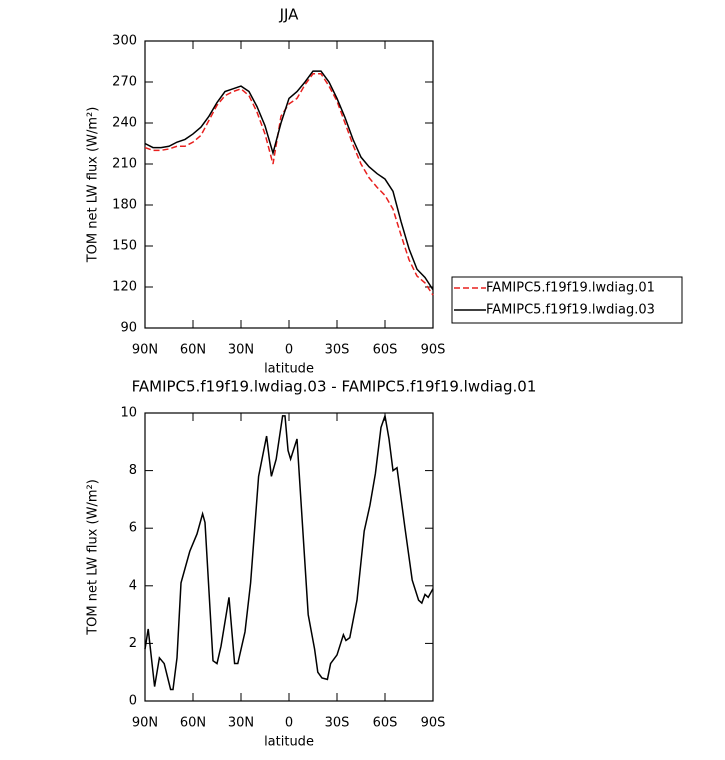  Describe the element at coordinates (570, 288) in the screenshot. I see `legend-label: FAMIPC5.f19f19.lwdiag.01` at that location.